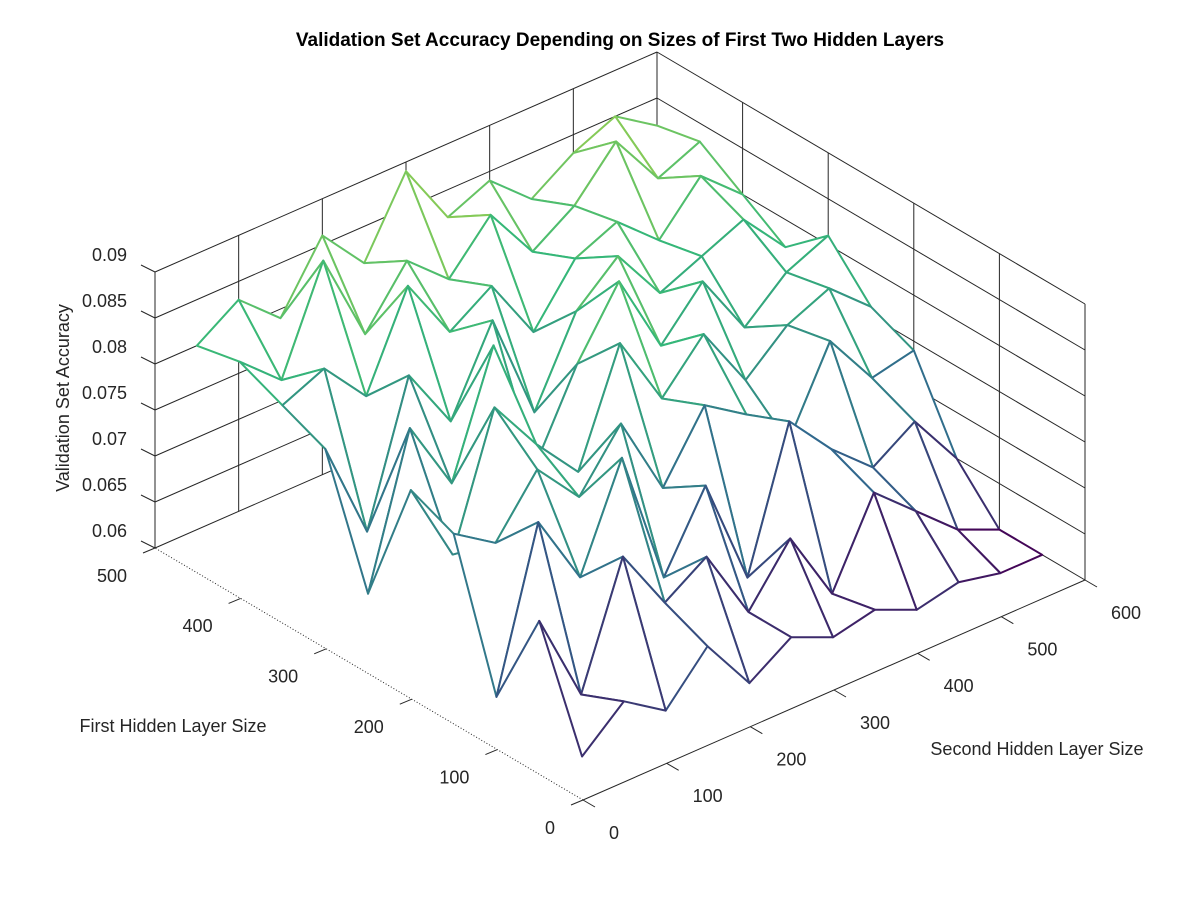 The width and height of the screenshot is (1200, 900). What do you see at coordinates (614, 833) in the screenshot?
I see `y-tick-label: 0` at bounding box center [614, 833].